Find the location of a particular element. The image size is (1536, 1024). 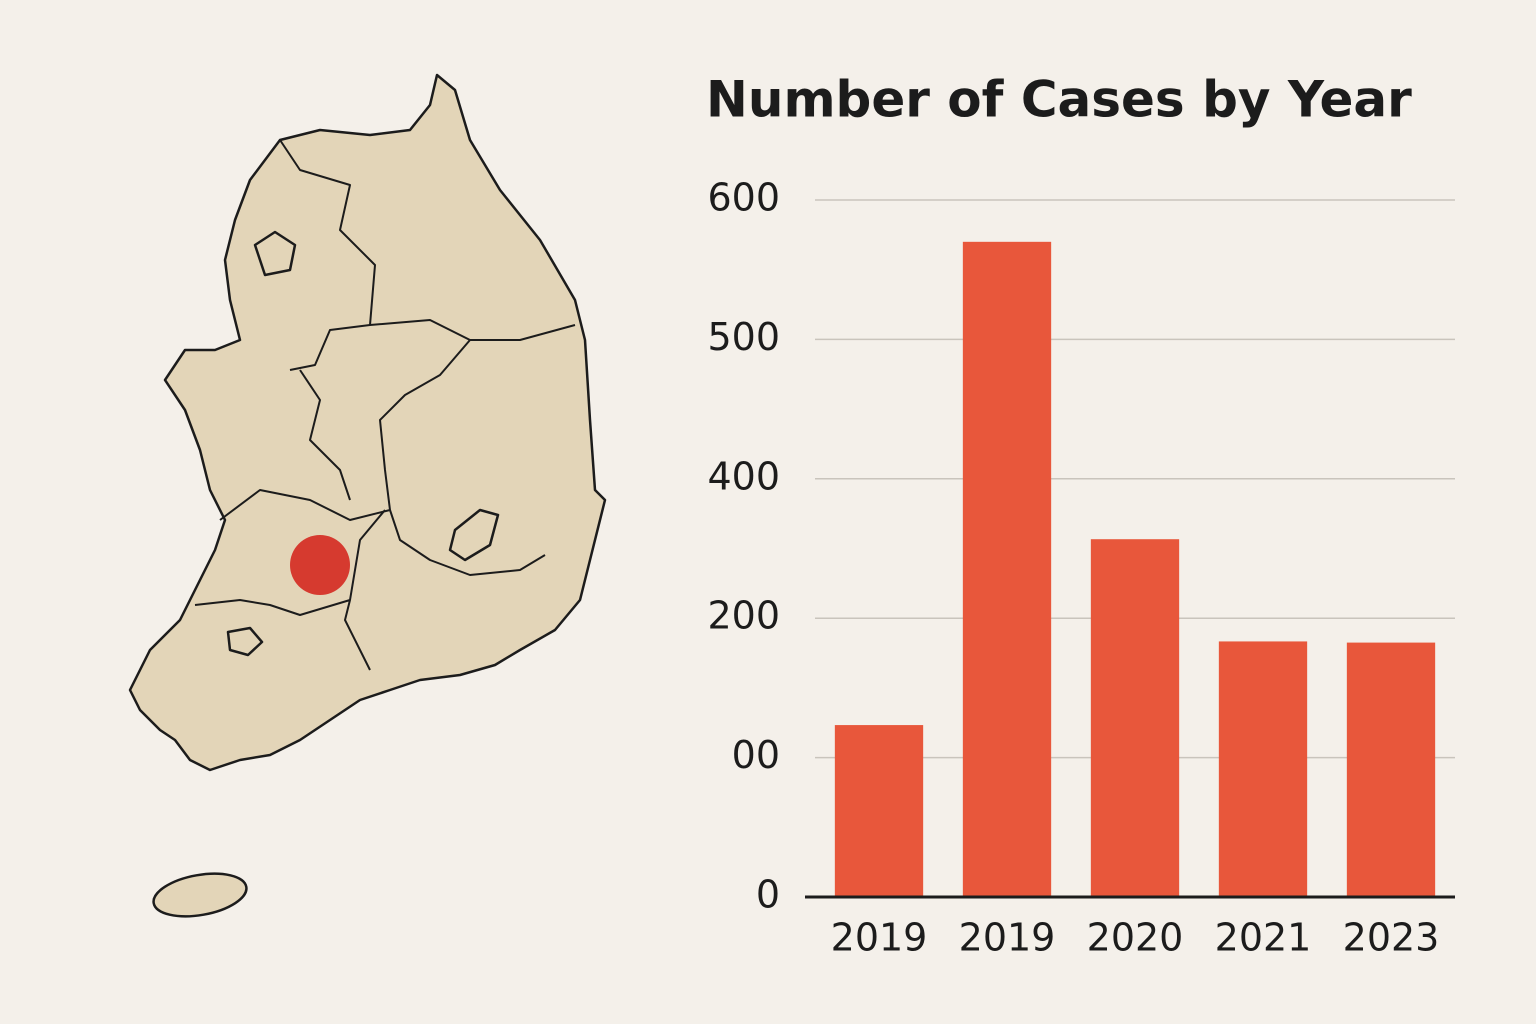

y-tick-label: 0 is located at coordinates (768, 895).